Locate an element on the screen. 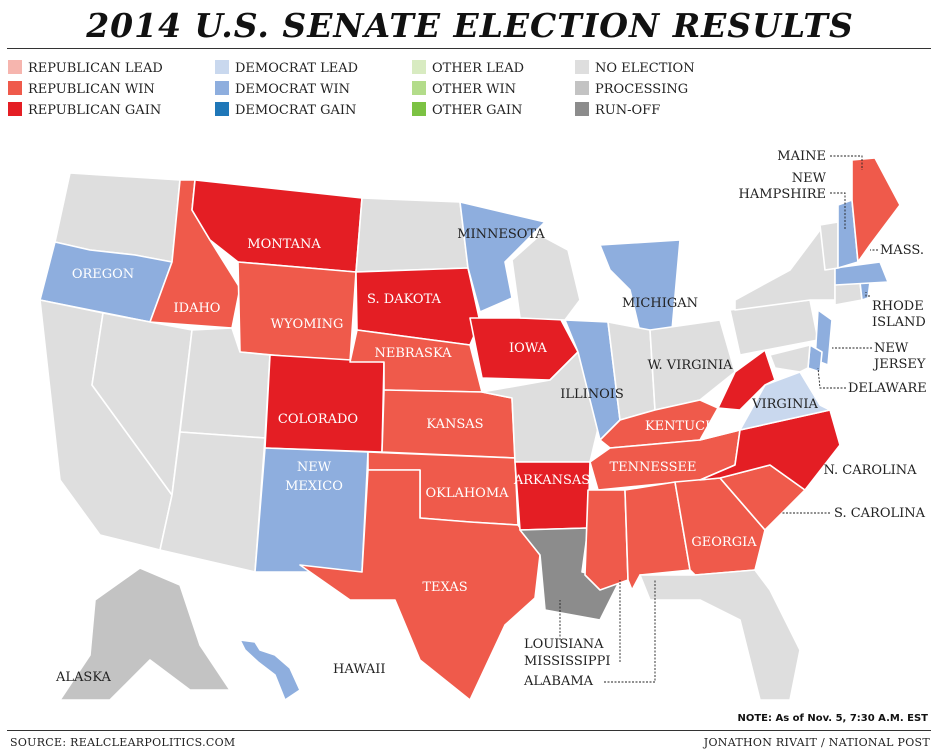  state-label-nh: HAMPSHIRE is located at coordinates (782, 194).